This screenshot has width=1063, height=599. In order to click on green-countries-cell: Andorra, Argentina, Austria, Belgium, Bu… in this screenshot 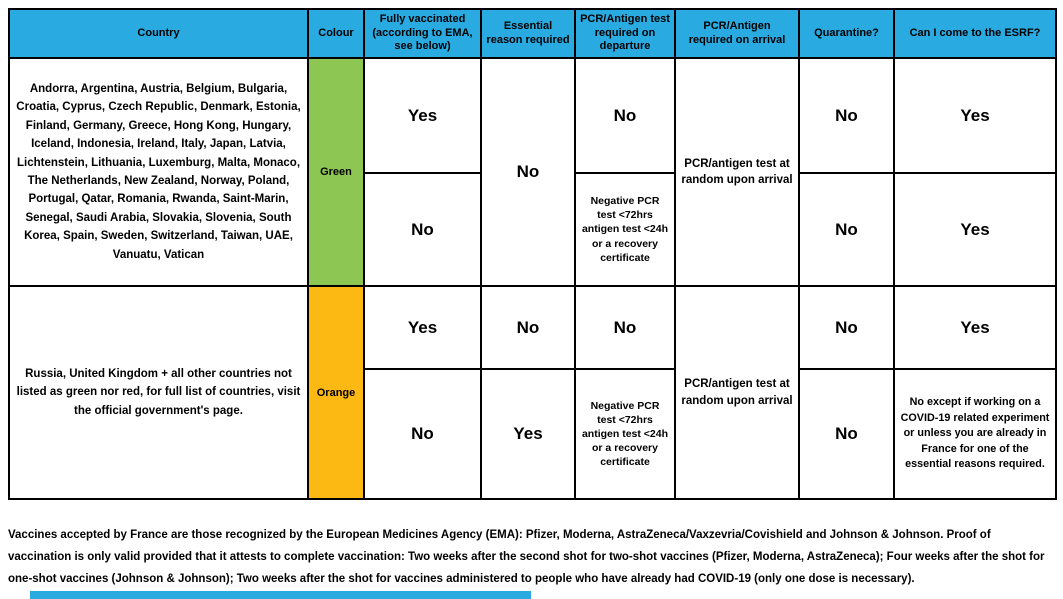, I will do `click(158, 172)`.